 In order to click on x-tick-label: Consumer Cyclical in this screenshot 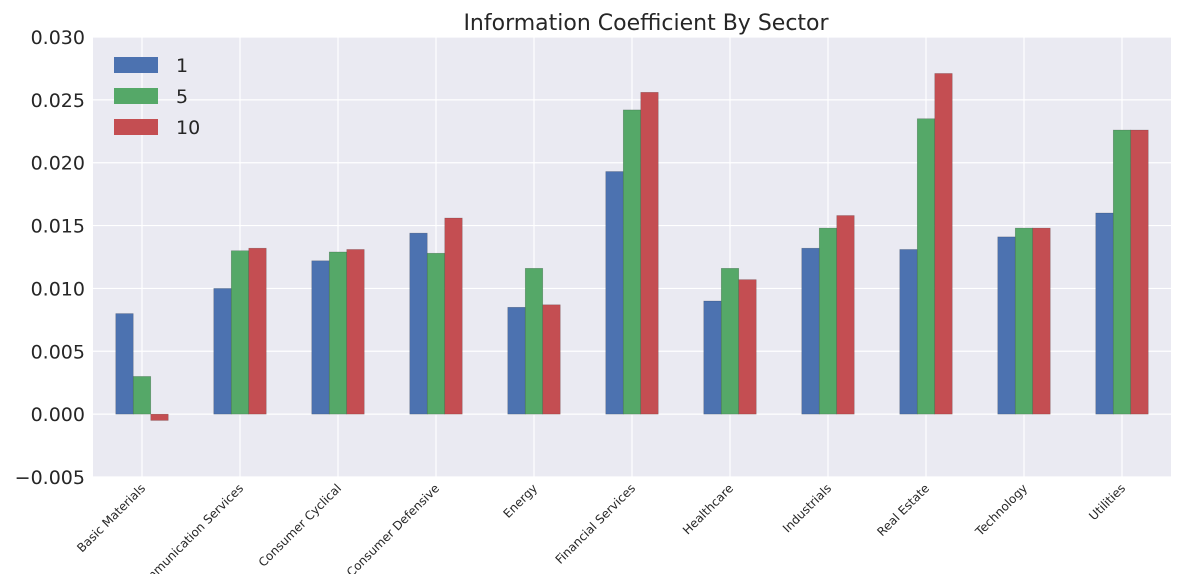, I will do `click(300, 525)`.